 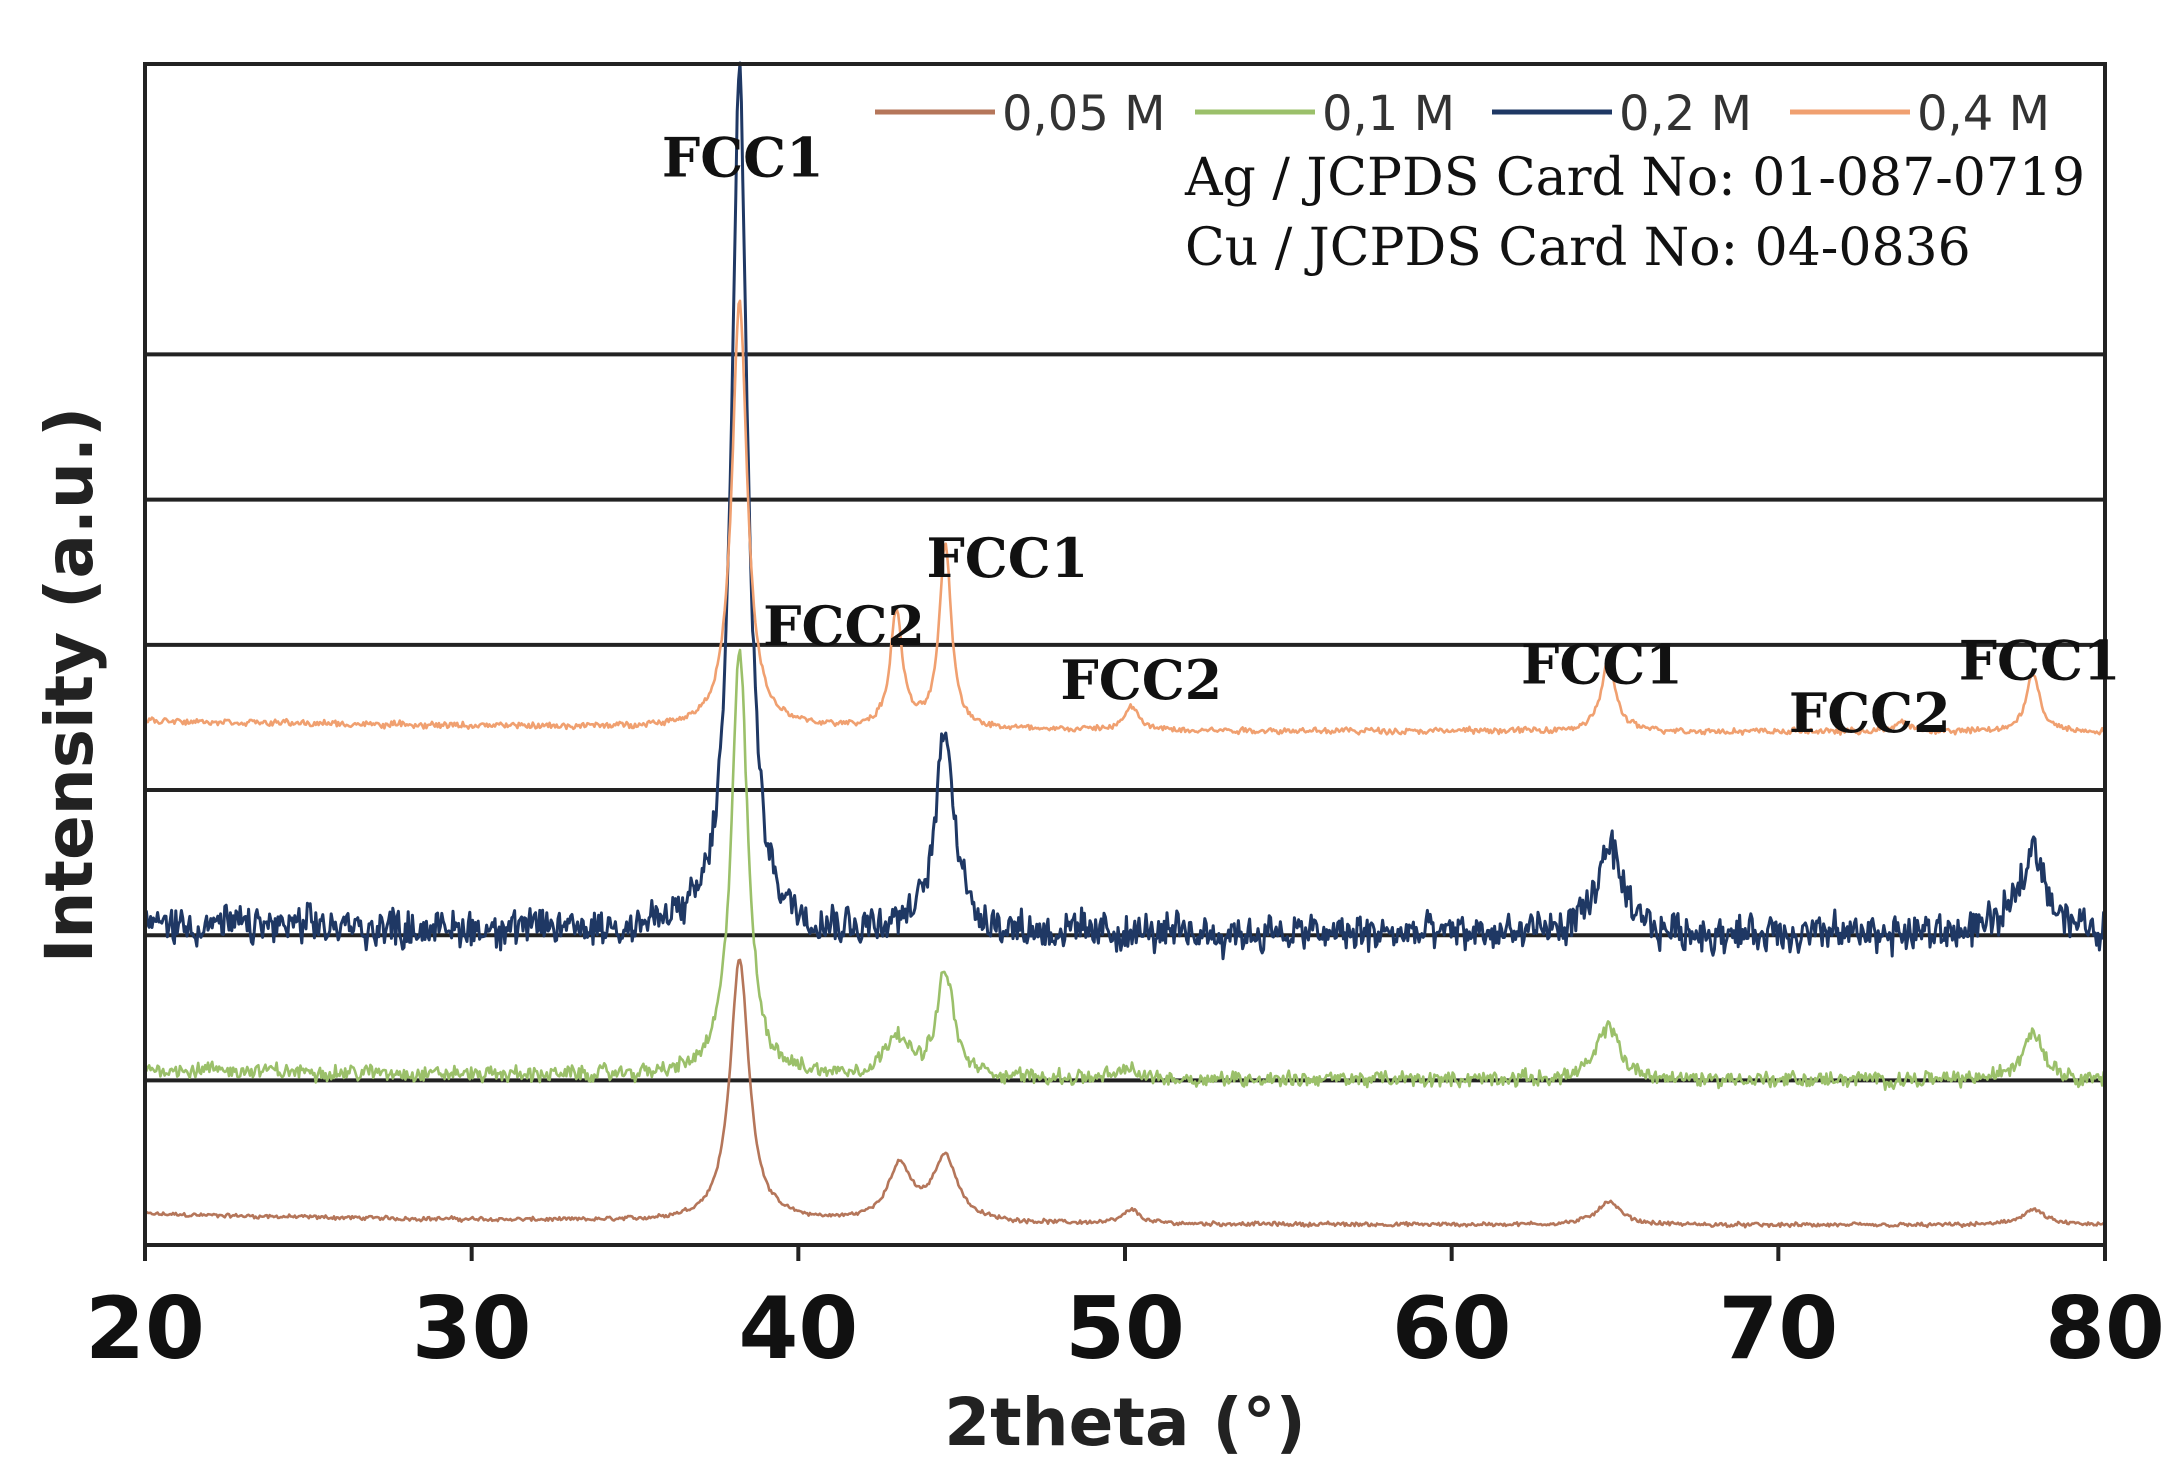 What do you see at coordinates (844, 626) in the screenshot?
I see `peak-label-1: FCC2` at bounding box center [844, 626].